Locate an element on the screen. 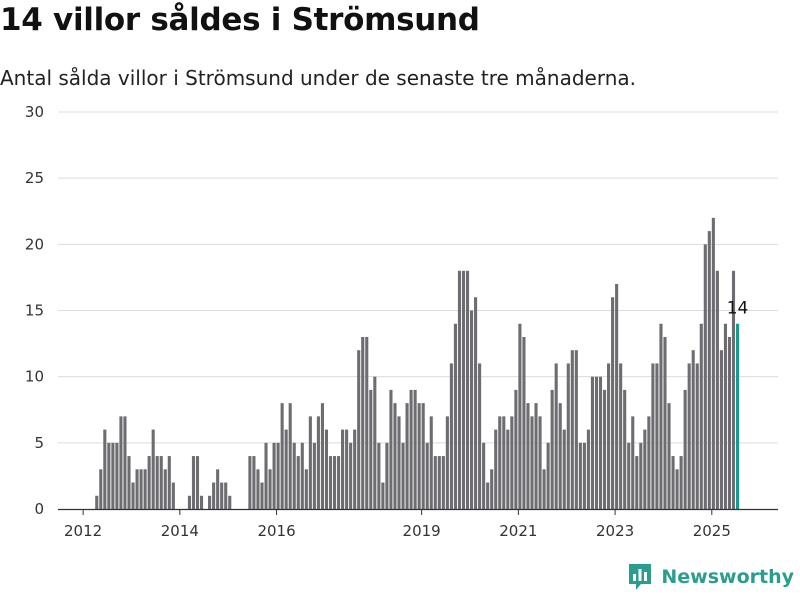 This screenshot has width=800, height=600. x-tick-label: 2016 is located at coordinates (276, 531).